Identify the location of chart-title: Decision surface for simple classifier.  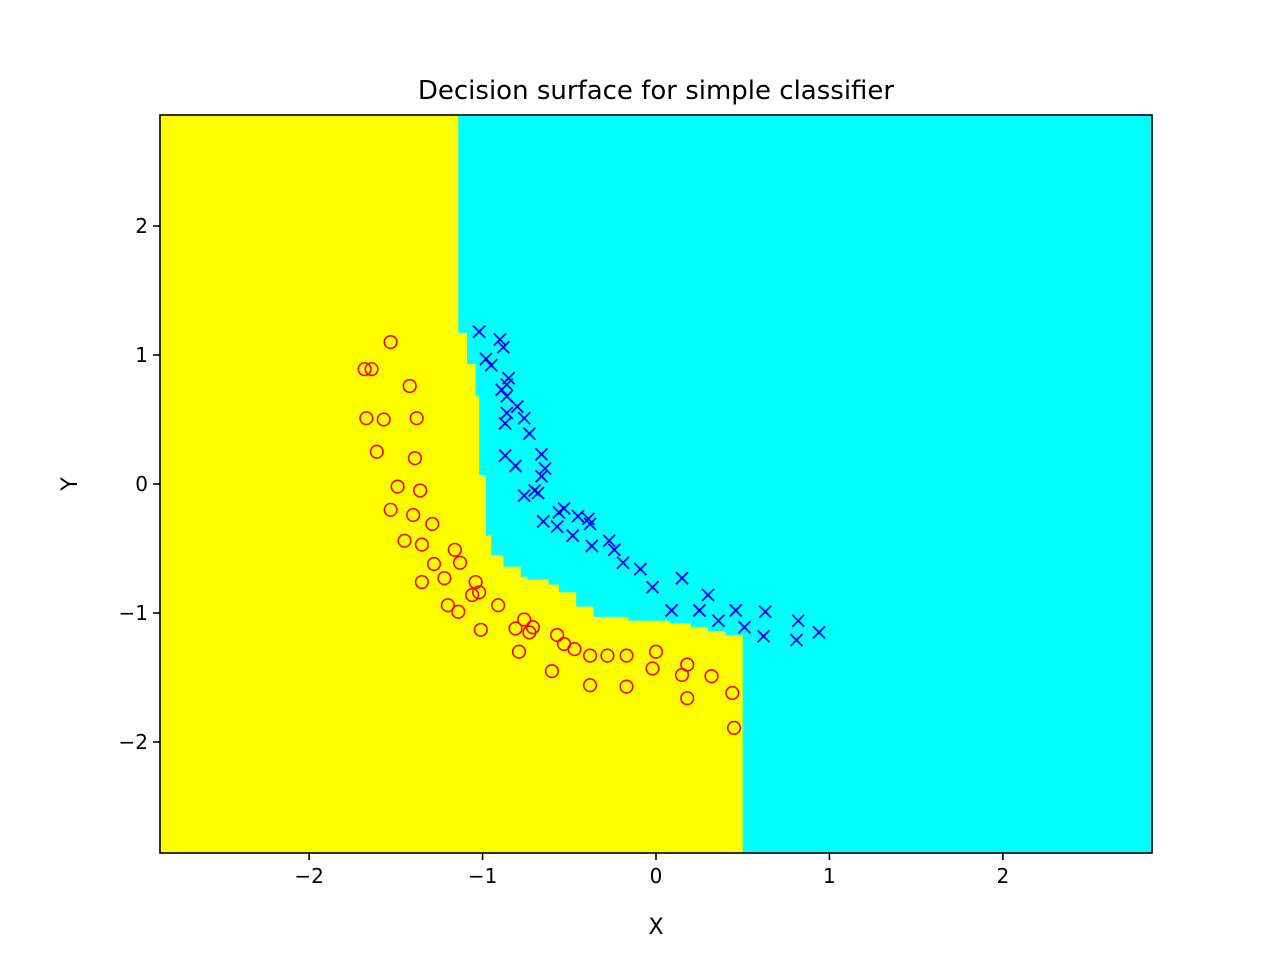
(656, 91).